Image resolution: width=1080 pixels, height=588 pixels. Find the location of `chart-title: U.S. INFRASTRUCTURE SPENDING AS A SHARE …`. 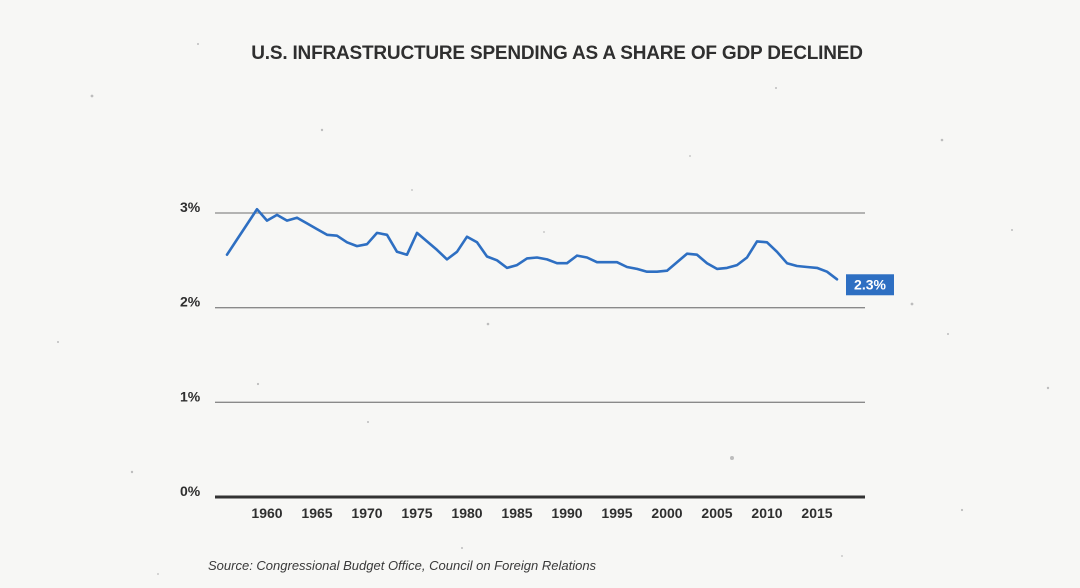

chart-title: U.S. INFRASTRUCTURE SPENDING AS A SHARE … is located at coordinates (557, 53).